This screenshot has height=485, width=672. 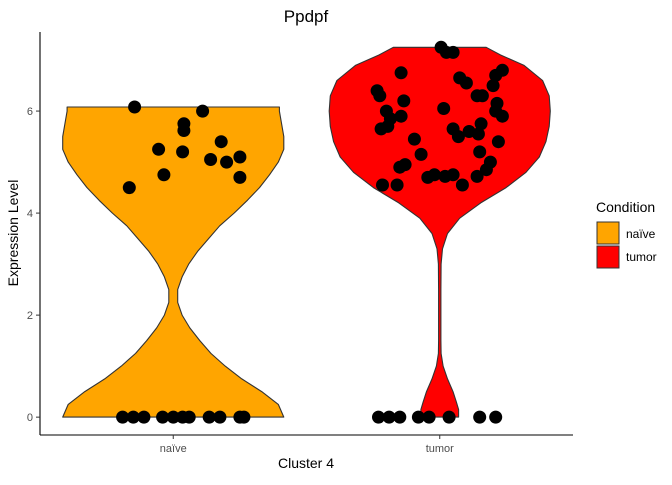 What do you see at coordinates (625, 207) in the screenshot?
I see `legend-title: Condition` at bounding box center [625, 207].